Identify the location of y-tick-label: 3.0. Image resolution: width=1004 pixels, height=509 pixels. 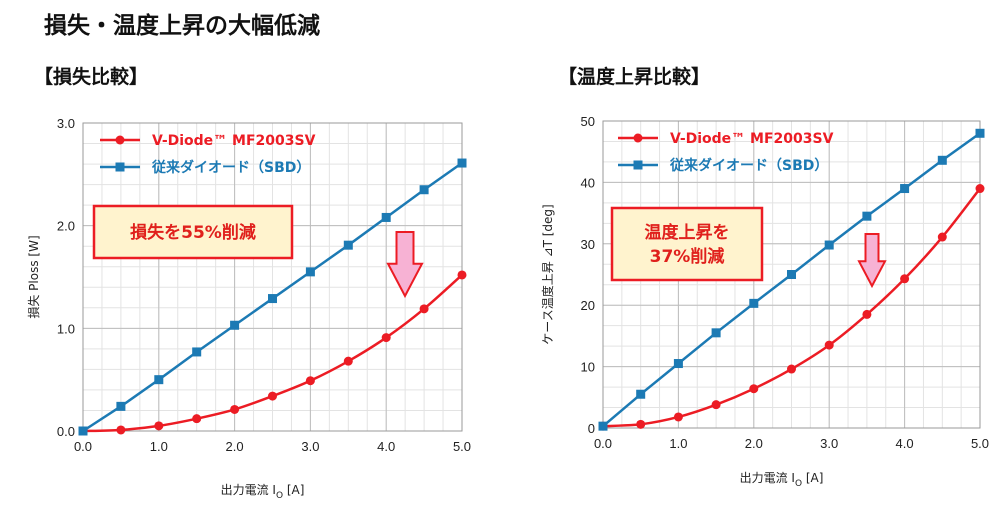
(66, 123).